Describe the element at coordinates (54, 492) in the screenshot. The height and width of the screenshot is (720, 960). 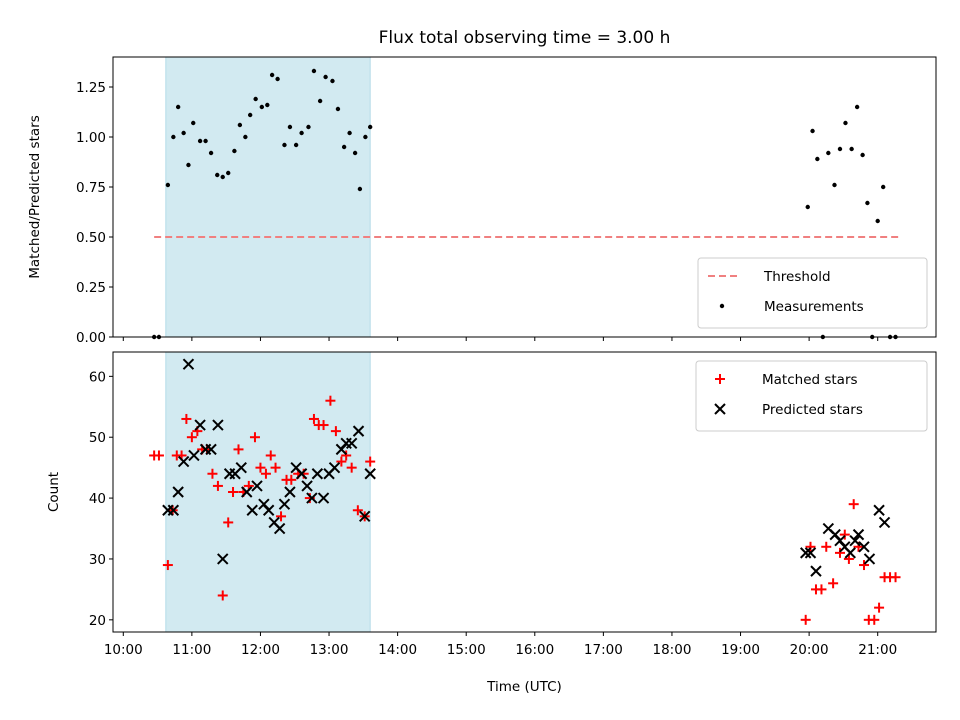
I see `count-y-axis-label: Count` at that location.